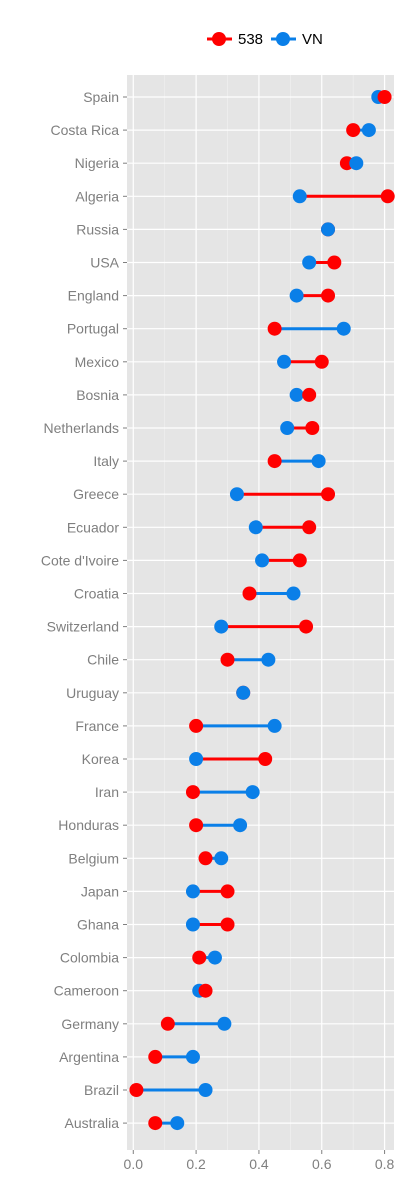 This screenshot has width=400, height=1200. What do you see at coordinates (101, 759) in the screenshot?
I see `y-tick-label: Korea` at bounding box center [101, 759].